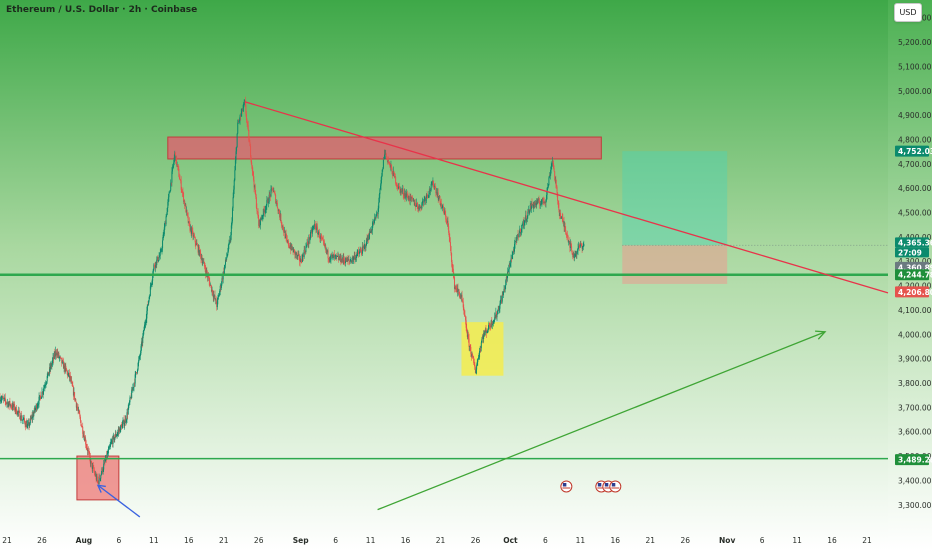 The image size is (932, 554). I want to click on x-tick-label-6: 21, so click(224, 540).